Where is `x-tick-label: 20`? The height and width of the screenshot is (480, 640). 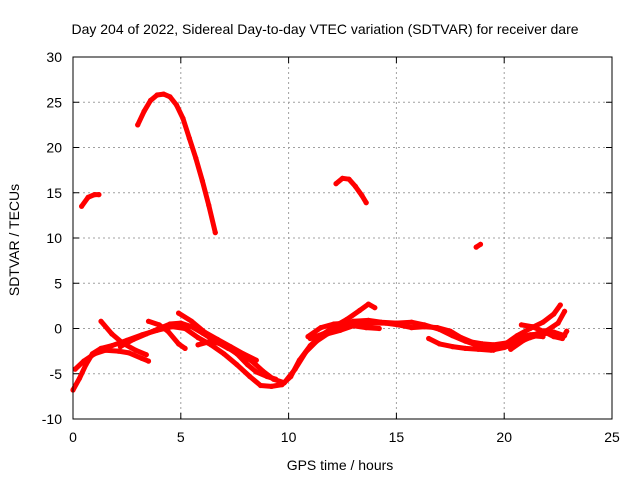 x-tick-label: 20 is located at coordinates (504, 437).